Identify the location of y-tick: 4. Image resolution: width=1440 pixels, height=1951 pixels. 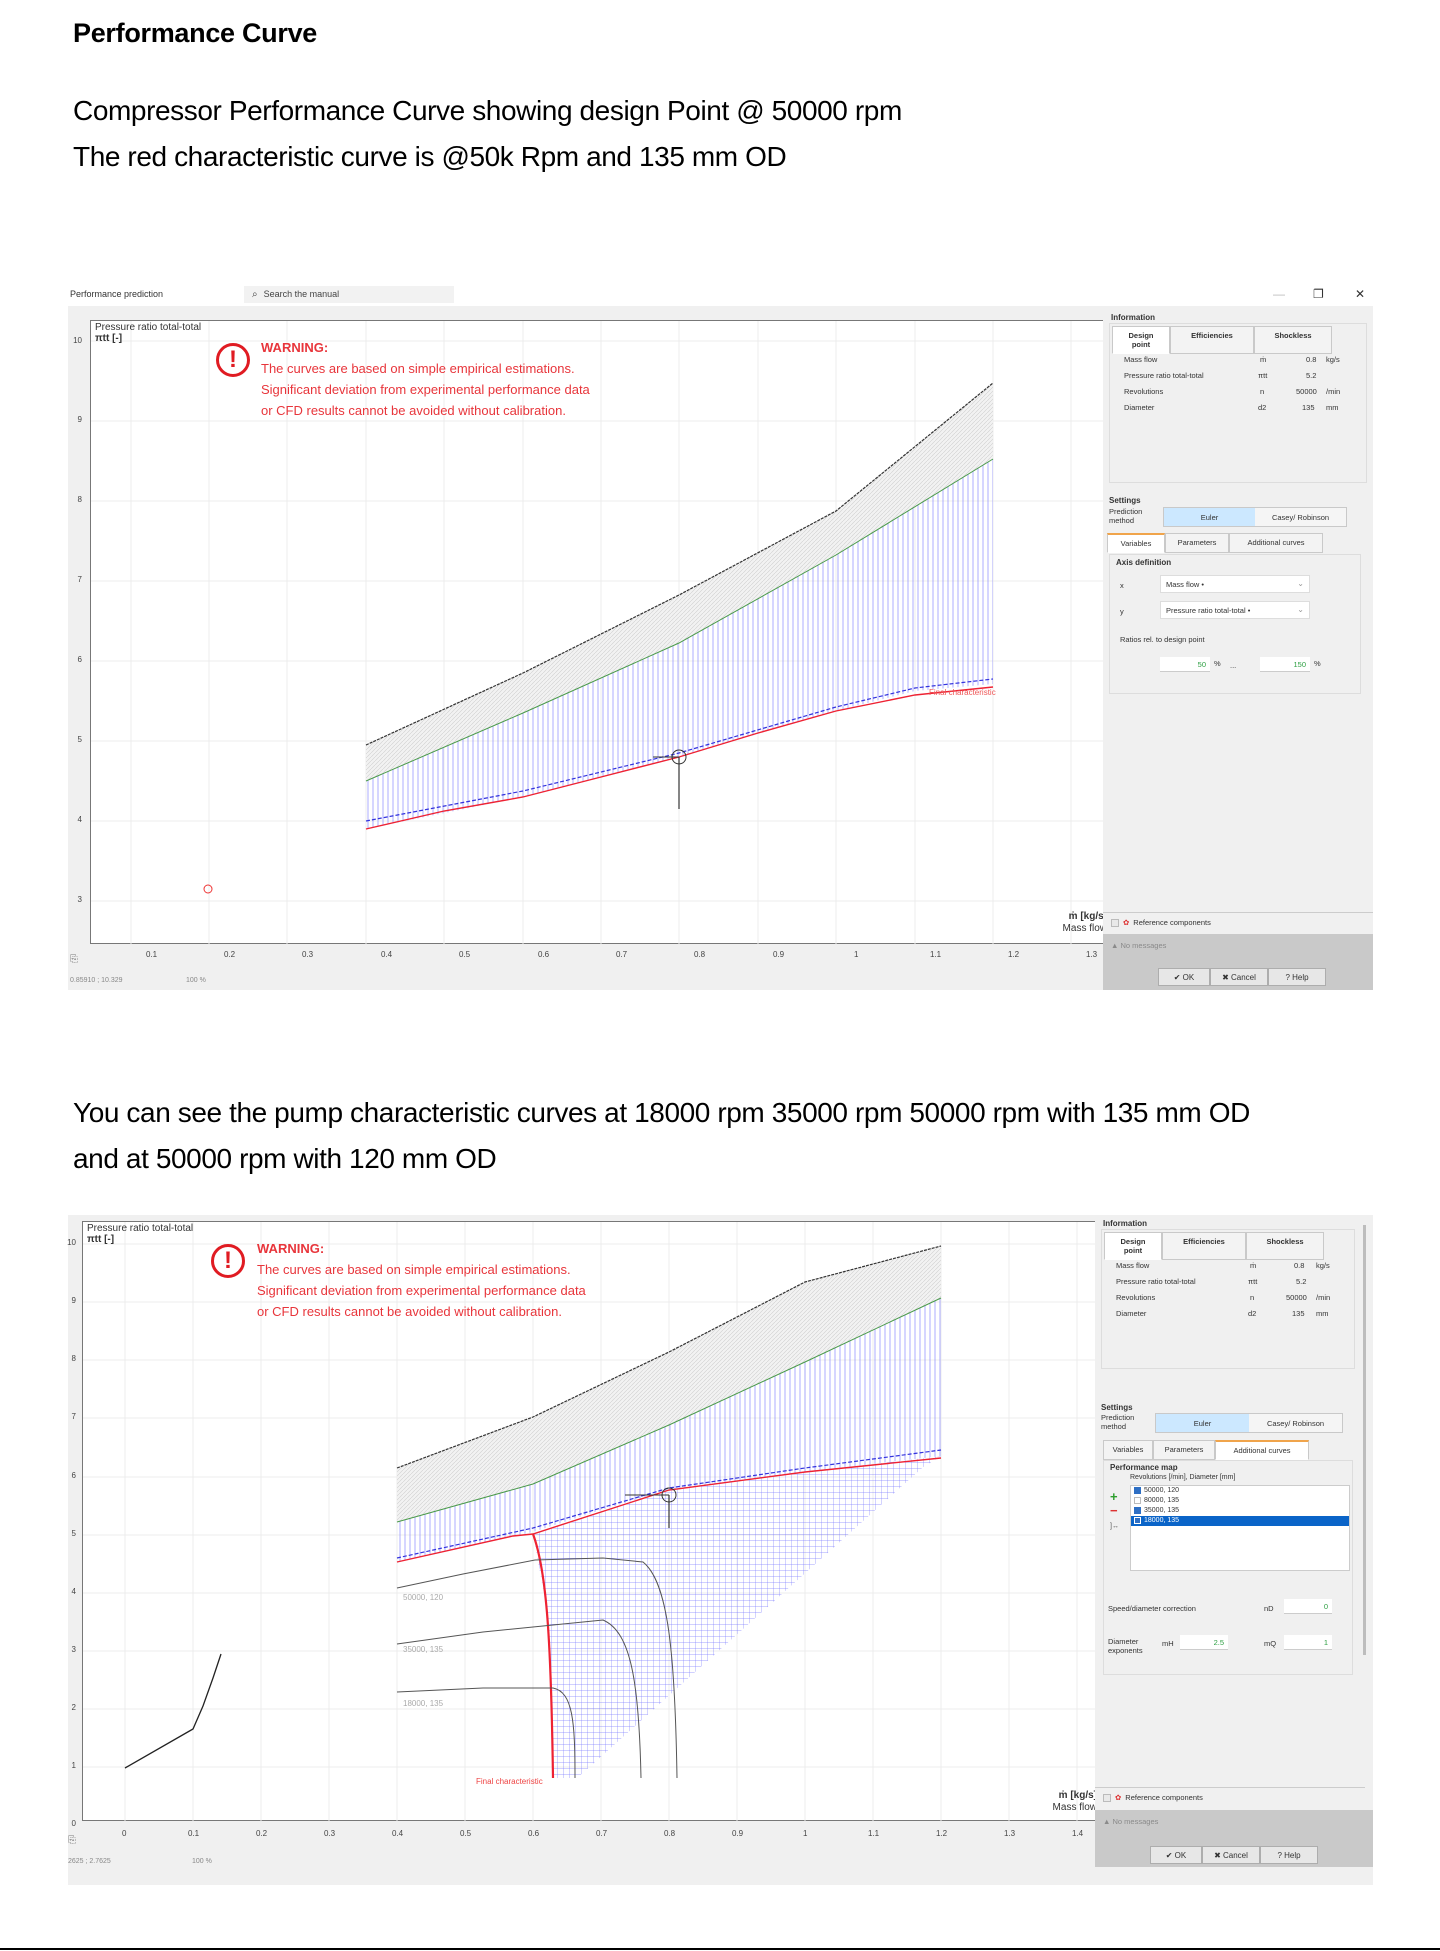
(79, 819).